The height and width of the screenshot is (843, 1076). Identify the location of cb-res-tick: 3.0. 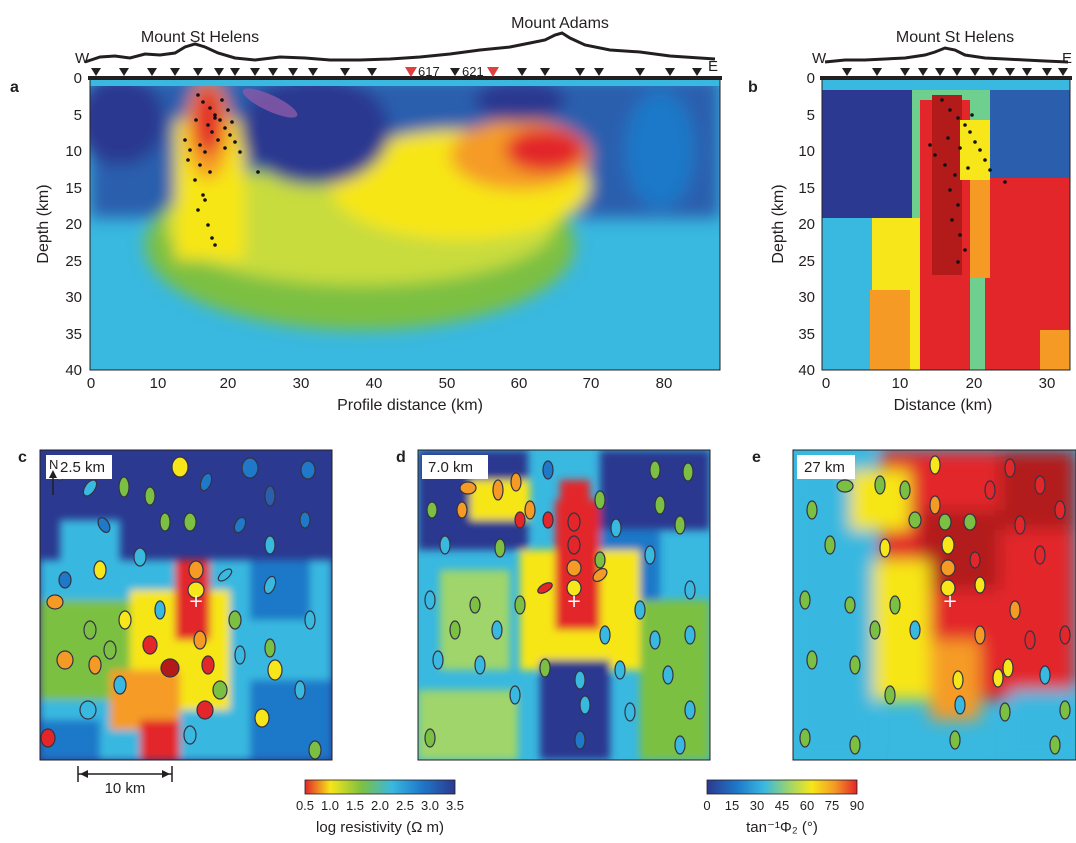
(430, 805).